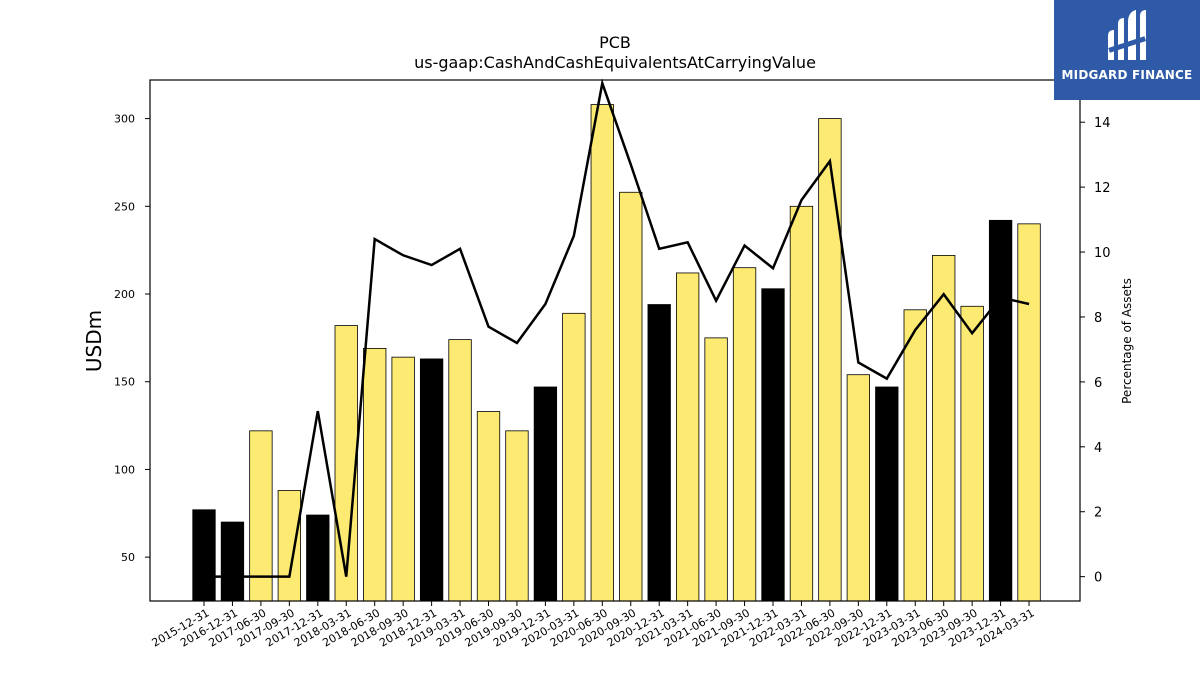 The image size is (1200, 675). Describe the element at coordinates (1102, 188) in the screenshot. I see `y2-tick-label: 12` at that location.